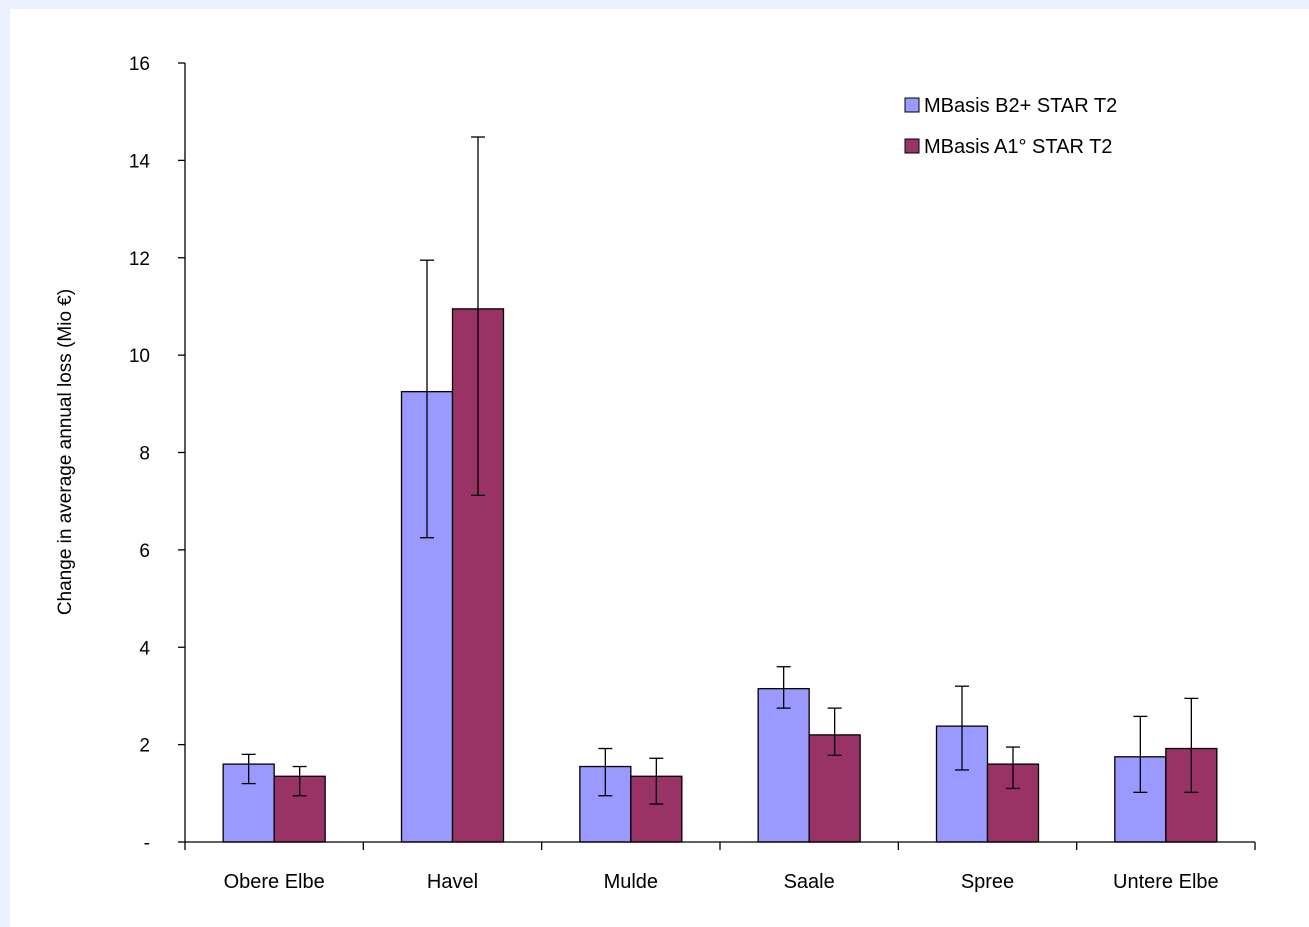 The image size is (1309, 927). What do you see at coordinates (631, 882) in the screenshot?
I see `x-category-label: Mulde` at bounding box center [631, 882].